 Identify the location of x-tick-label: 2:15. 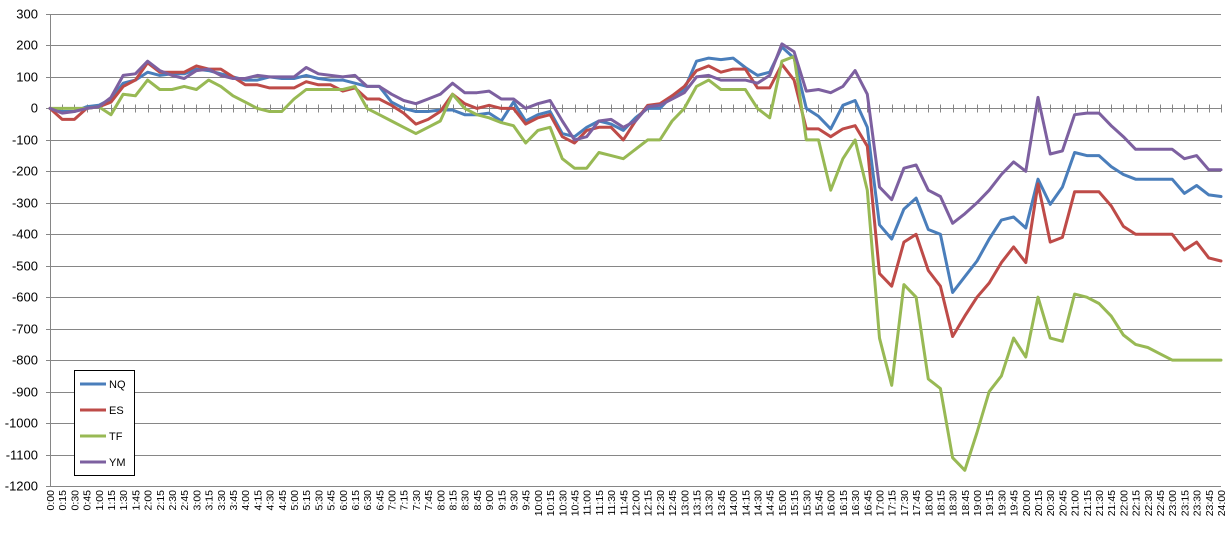
(161, 500).